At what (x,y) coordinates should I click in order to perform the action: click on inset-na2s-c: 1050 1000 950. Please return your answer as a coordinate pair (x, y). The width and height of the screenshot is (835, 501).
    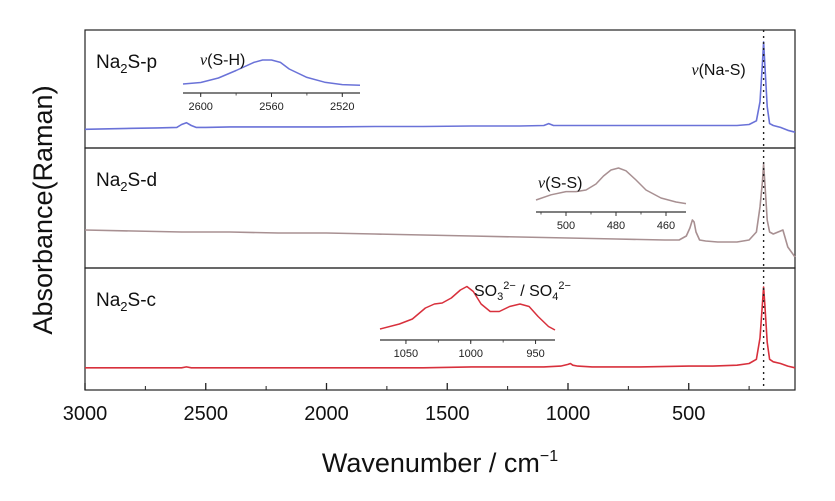
    Looking at the image, I should click on (467, 318).